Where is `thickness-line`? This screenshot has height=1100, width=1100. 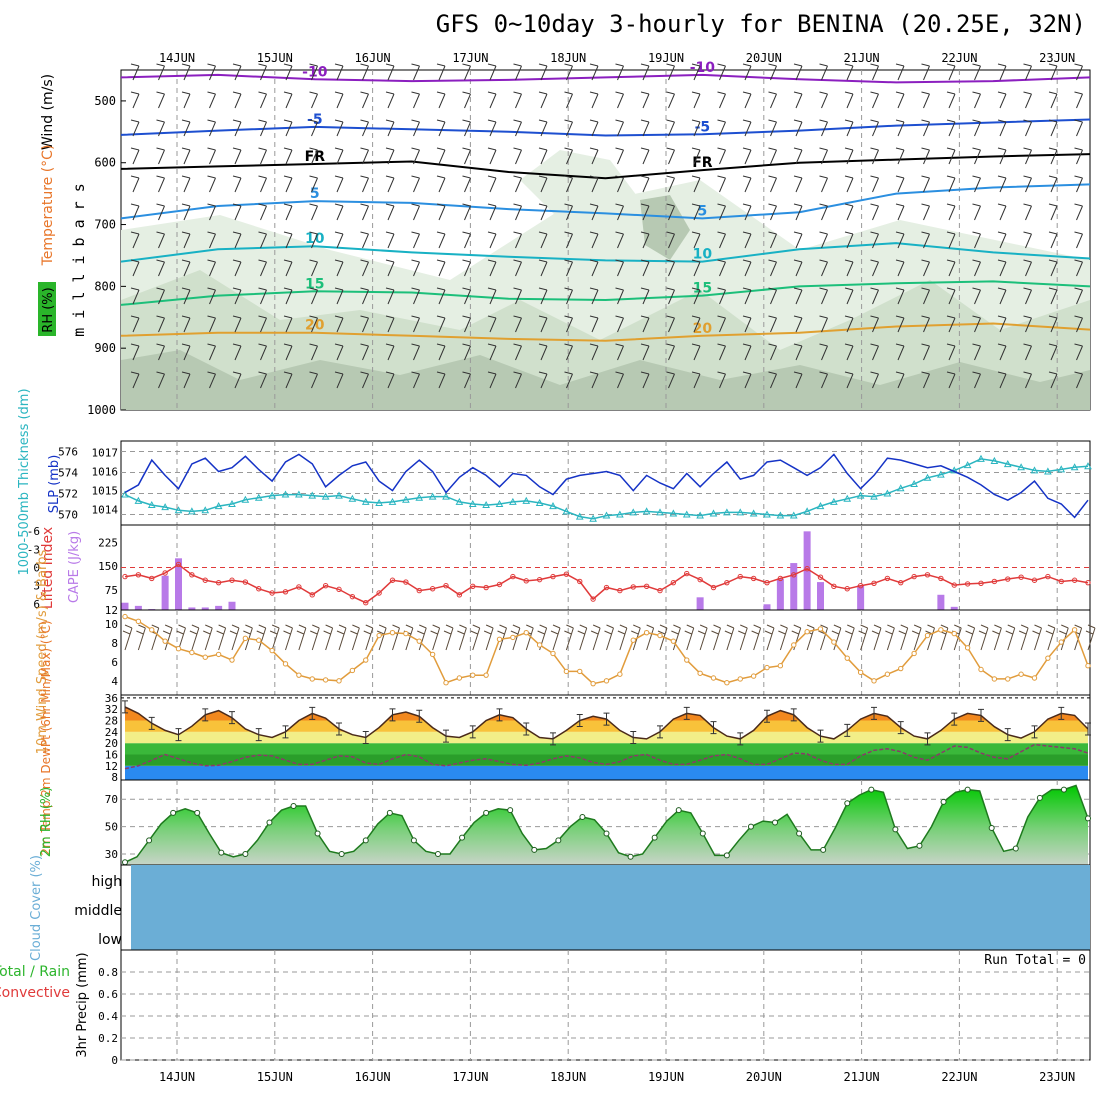
thickness-line is located at coordinates (606, 489).